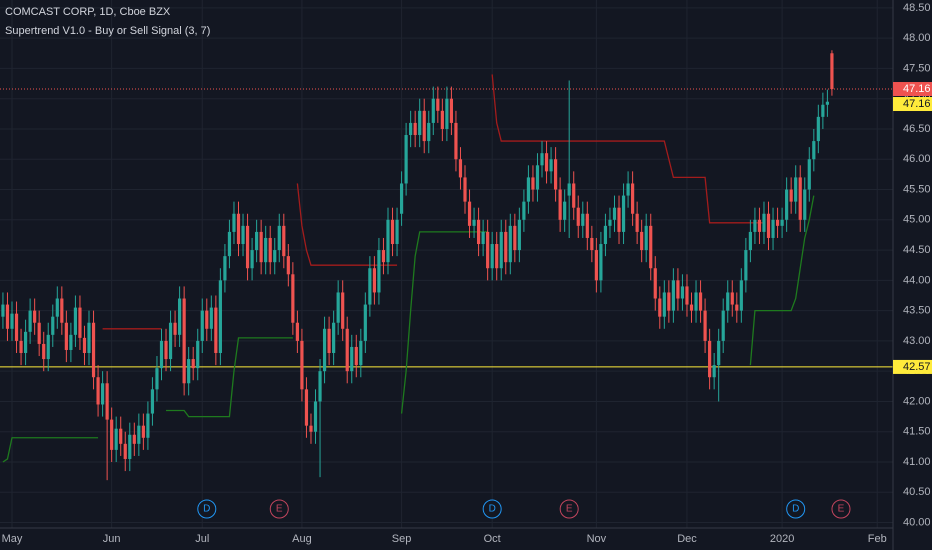 This screenshot has width=932, height=550. I want to click on y-tick-label: 45.00, so click(917, 220).